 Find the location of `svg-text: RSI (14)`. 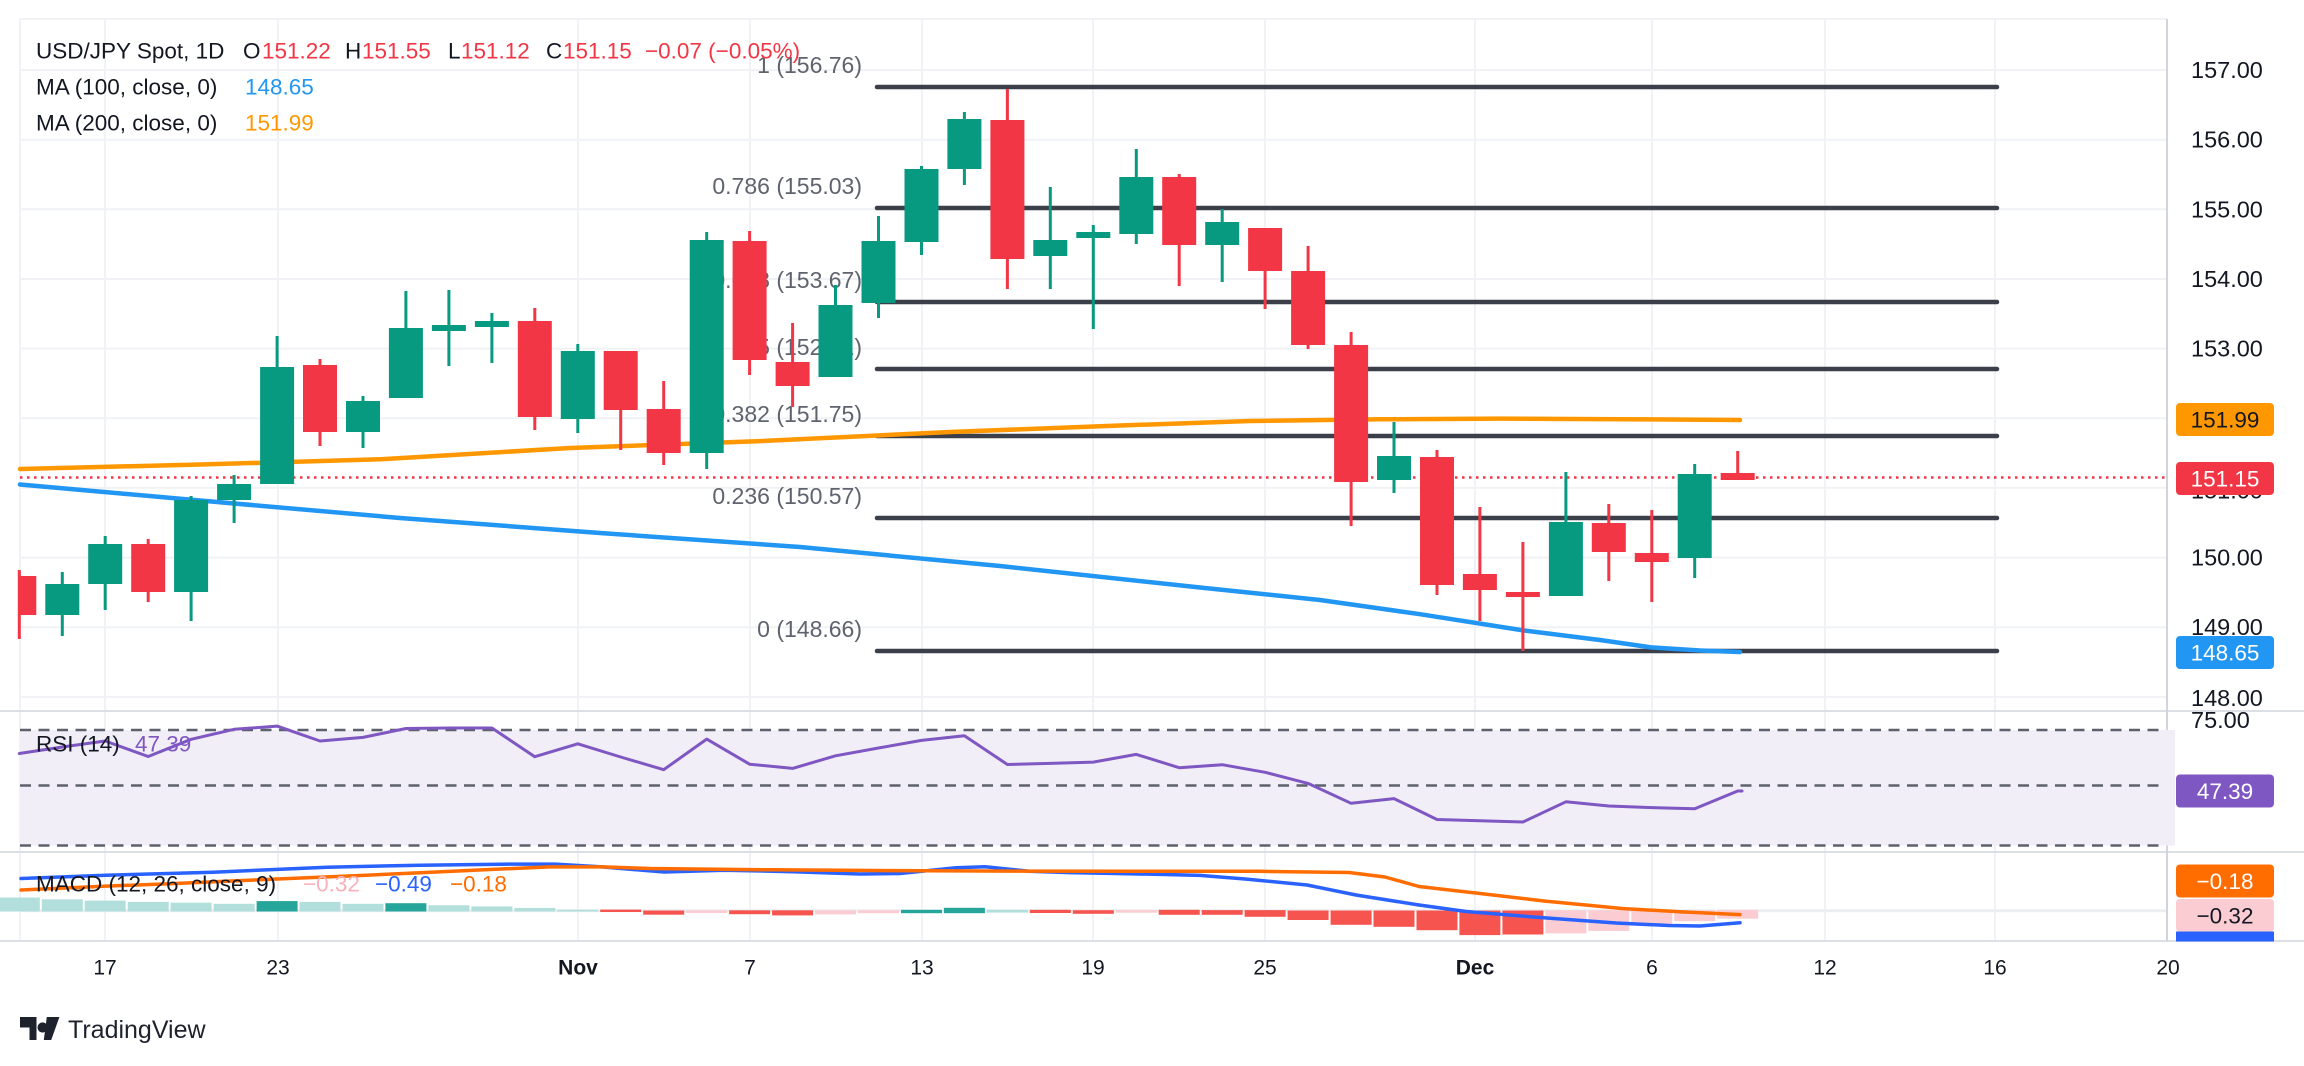

svg-text: RSI (14) is located at coordinates (78, 744).